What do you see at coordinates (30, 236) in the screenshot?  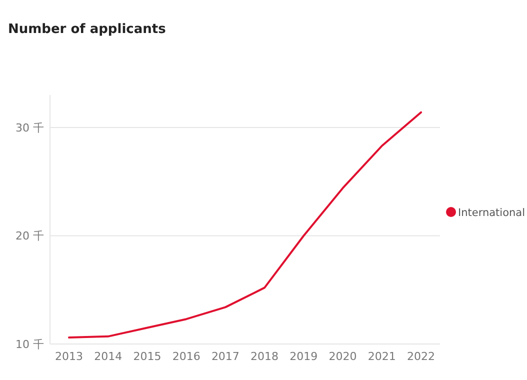 I see `y-tick-label: 20 千` at bounding box center [30, 236].